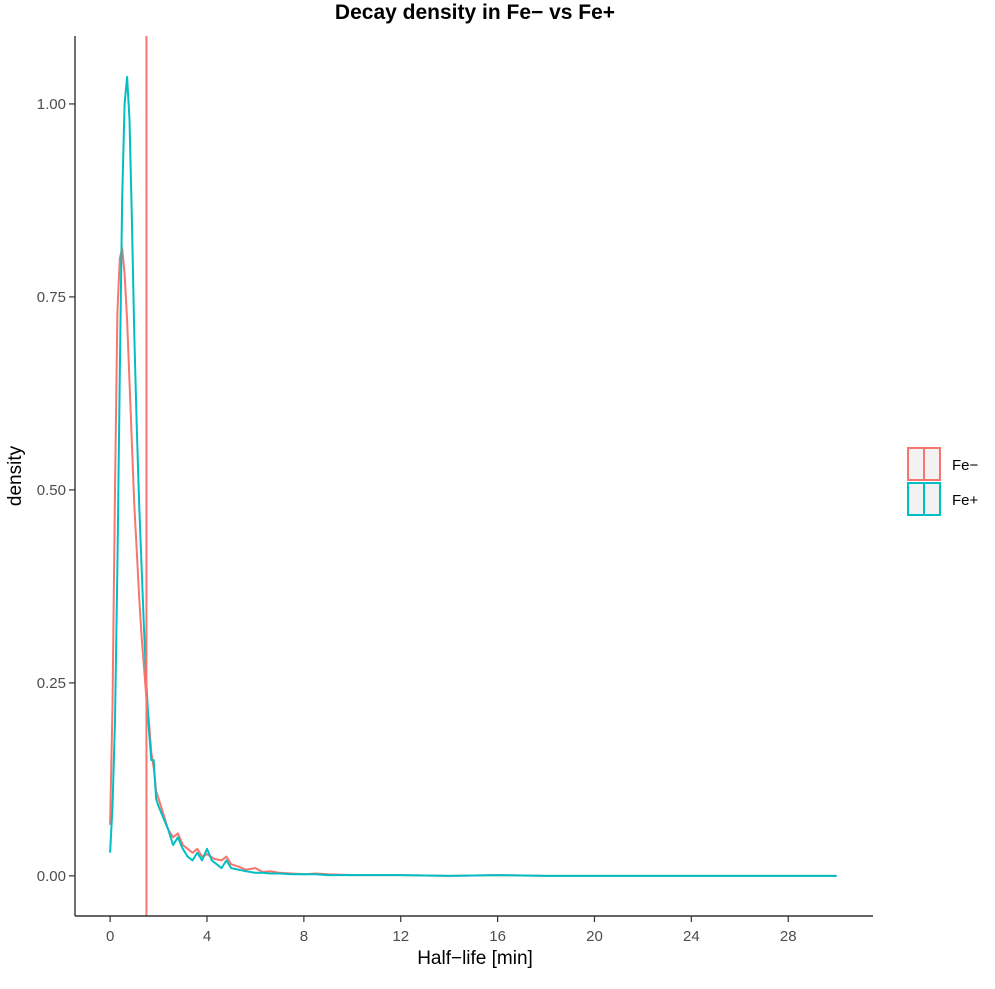 The height and width of the screenshot is (989, 995). I want to click on y-tick-label: 0.25, so click(51, 683).